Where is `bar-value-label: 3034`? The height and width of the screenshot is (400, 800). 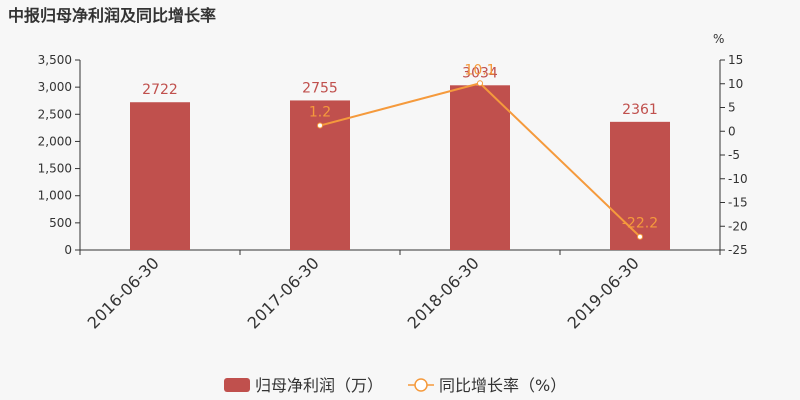
bar-value-label: 3034 is located at coordinates (480, 73).